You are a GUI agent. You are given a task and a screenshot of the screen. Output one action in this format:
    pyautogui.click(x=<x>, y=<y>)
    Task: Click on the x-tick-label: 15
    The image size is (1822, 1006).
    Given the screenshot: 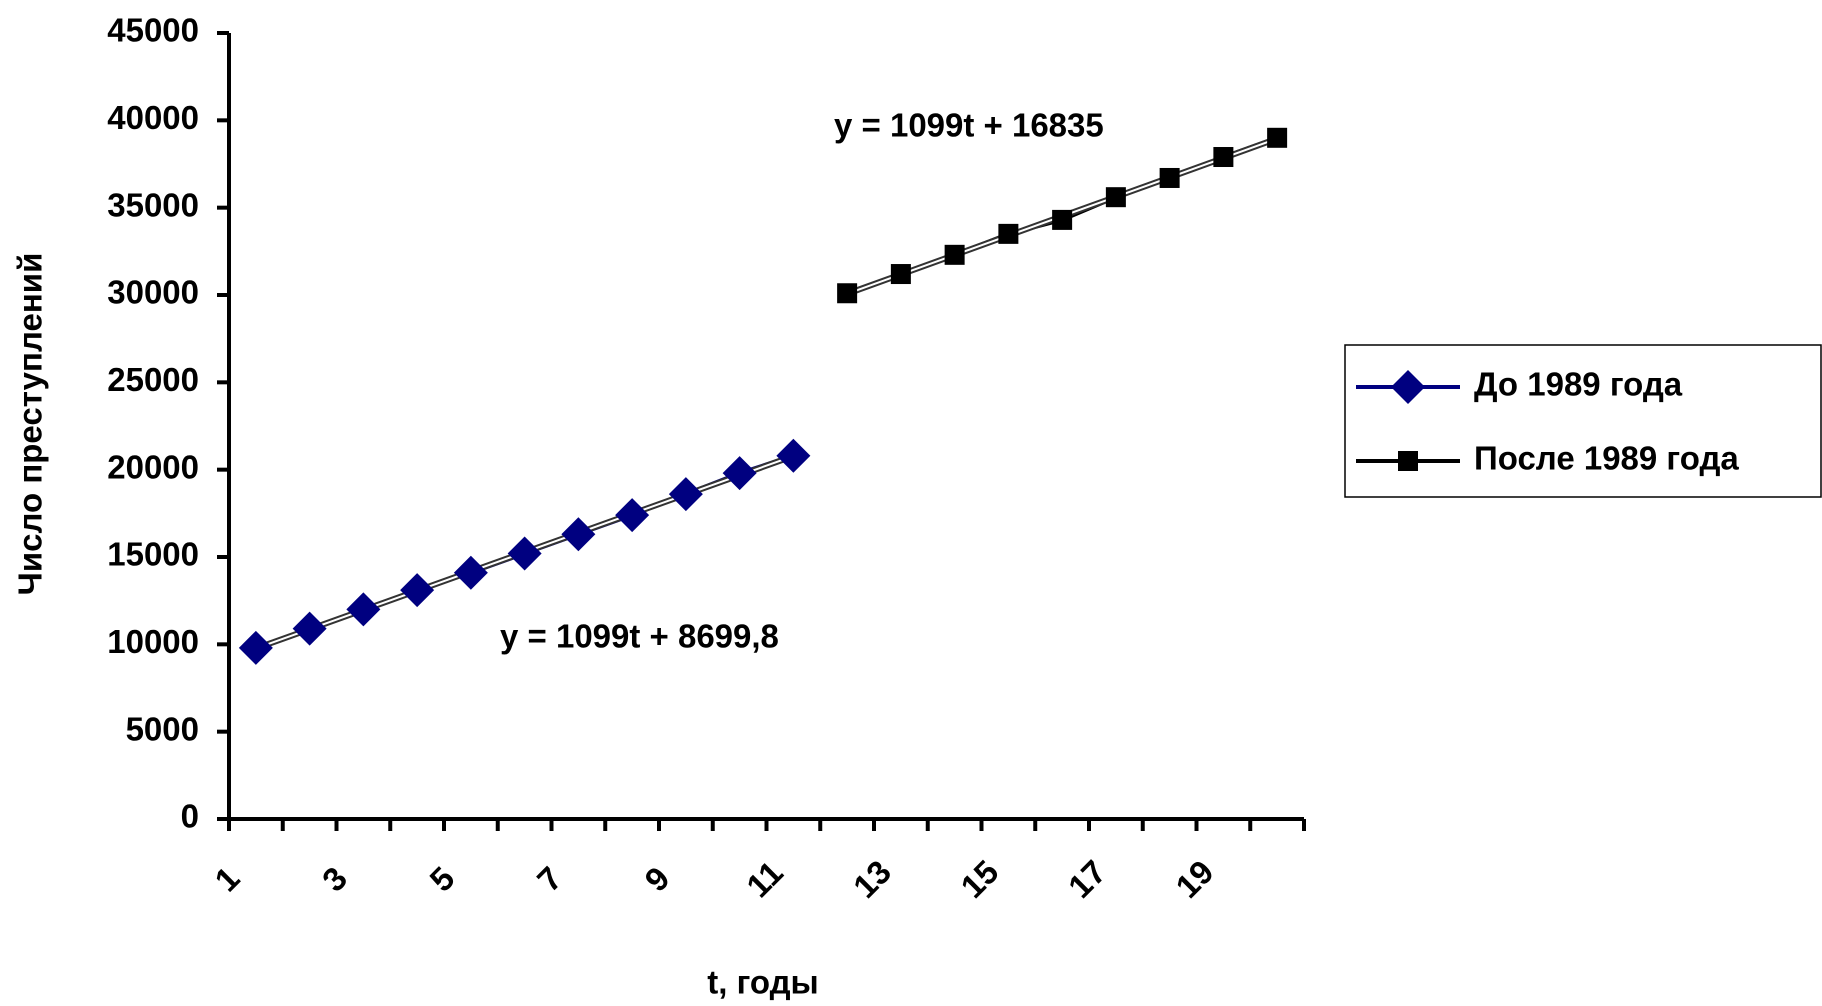 What is the action you would take?
    pyautogui.click(x=979, y=879)
    